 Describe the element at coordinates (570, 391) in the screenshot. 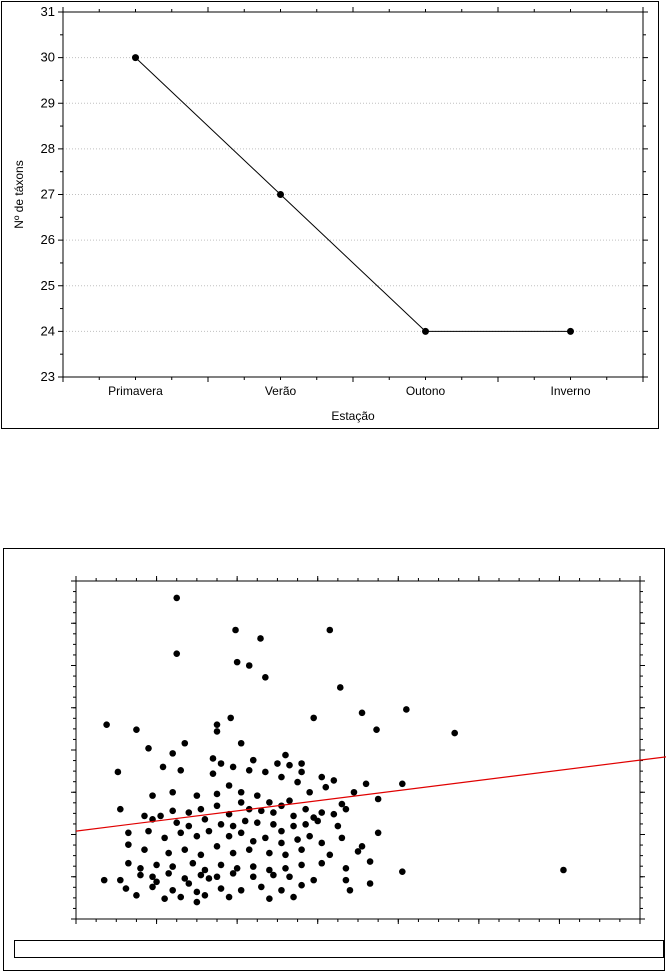

I see `x-tick-label: Inverno` at that location.